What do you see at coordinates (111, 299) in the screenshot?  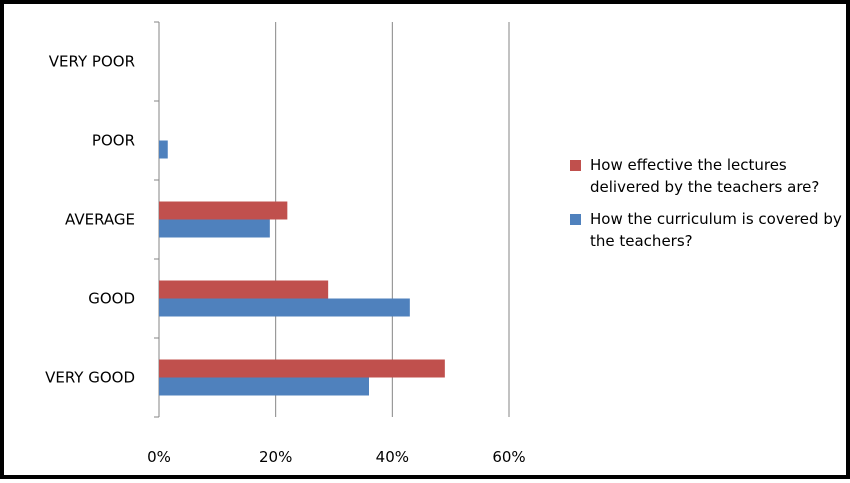 I see `category-label: GOOD` at bounding box center [111, 299].